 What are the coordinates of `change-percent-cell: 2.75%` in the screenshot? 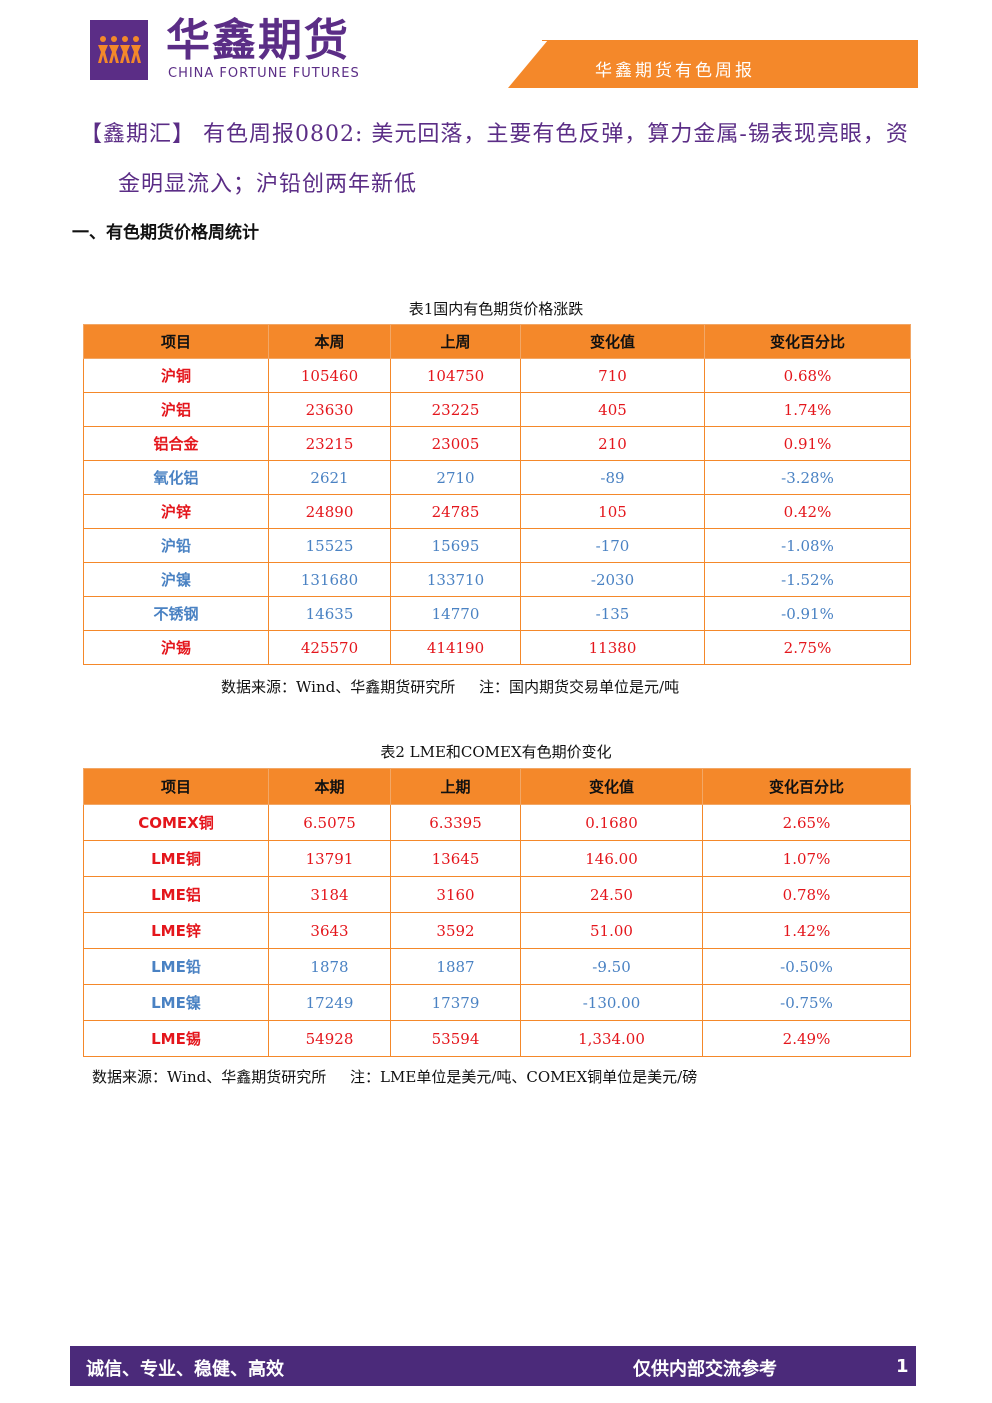 It's located at (807, 647).